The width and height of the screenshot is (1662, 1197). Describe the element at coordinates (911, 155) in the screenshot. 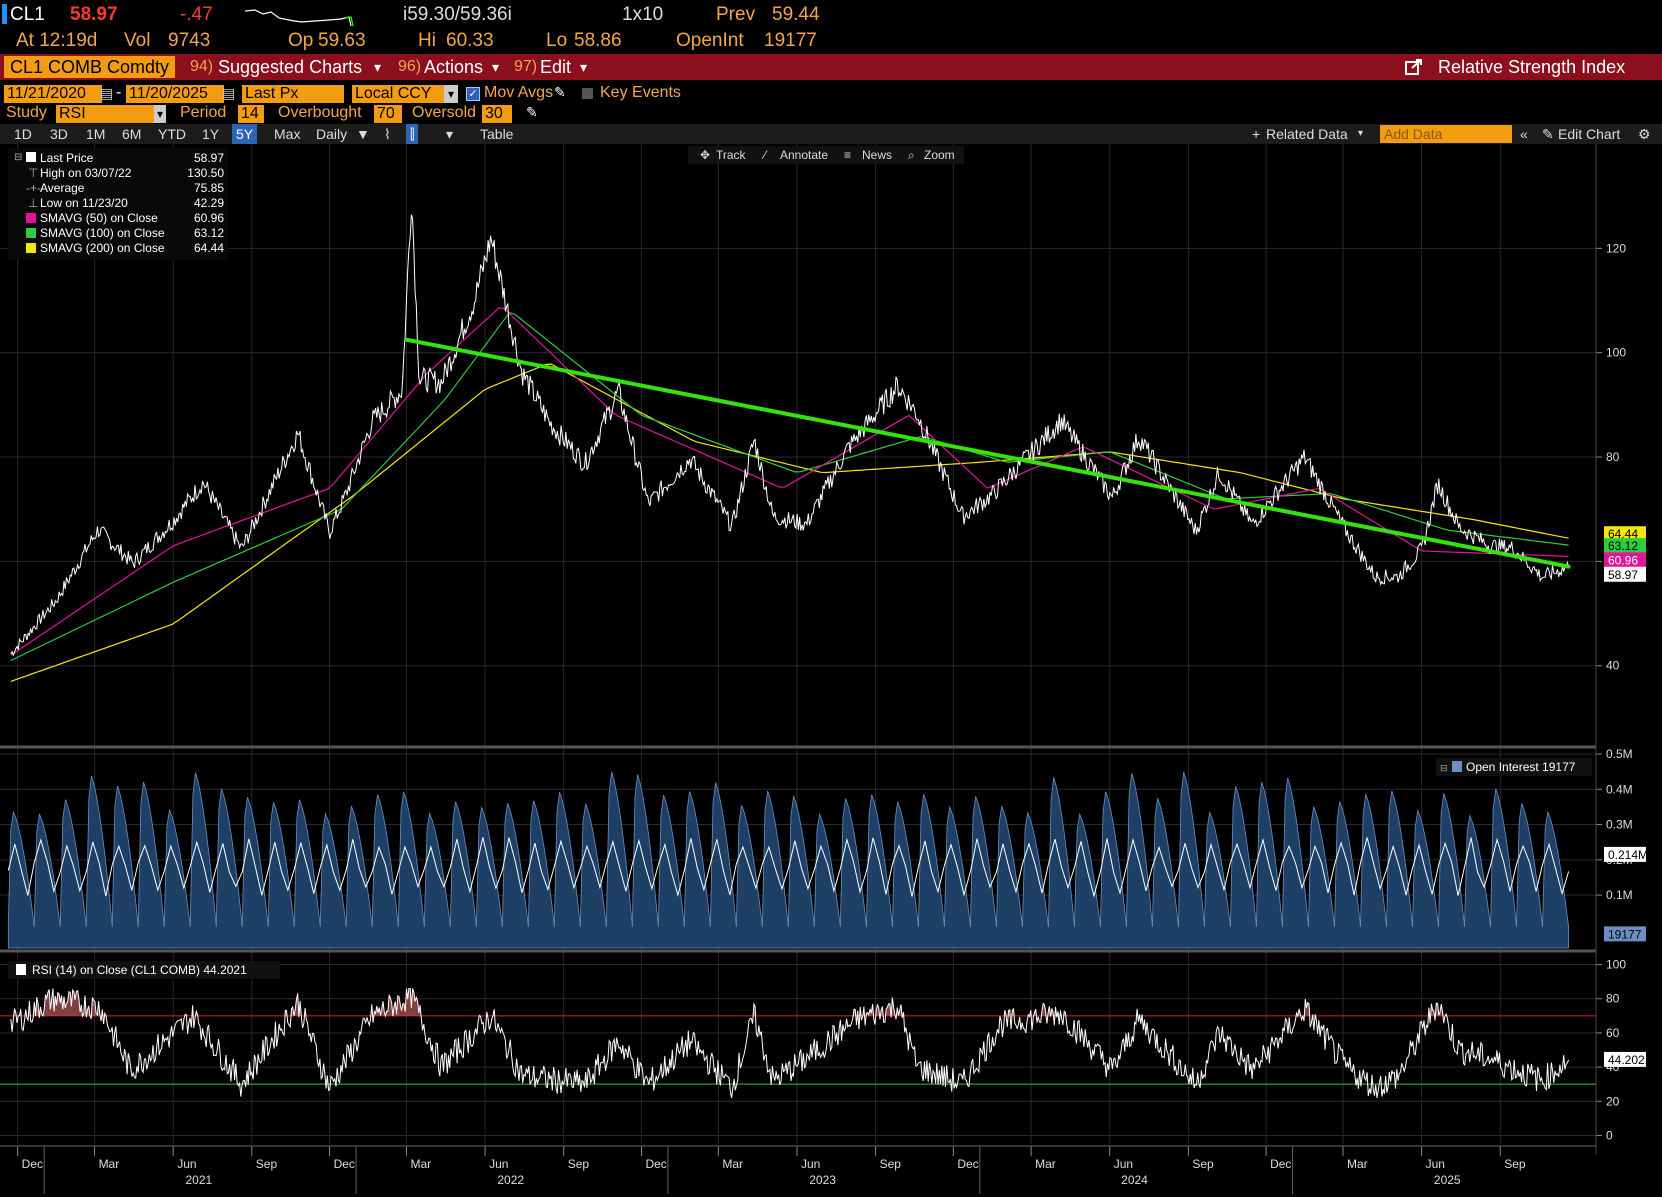

I see `zoom-icon: ⌕` at that location.